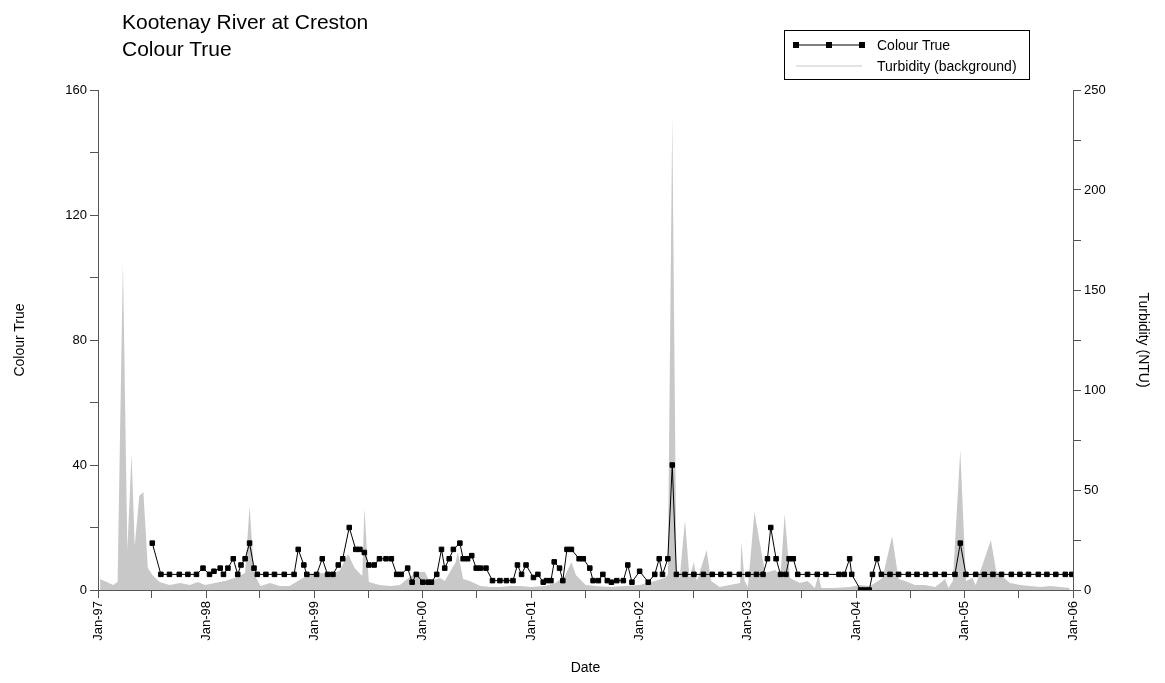 This screenshot has height=683, width=1165. I want to click on chart-subtitle: Colour True, so click(177, 49).